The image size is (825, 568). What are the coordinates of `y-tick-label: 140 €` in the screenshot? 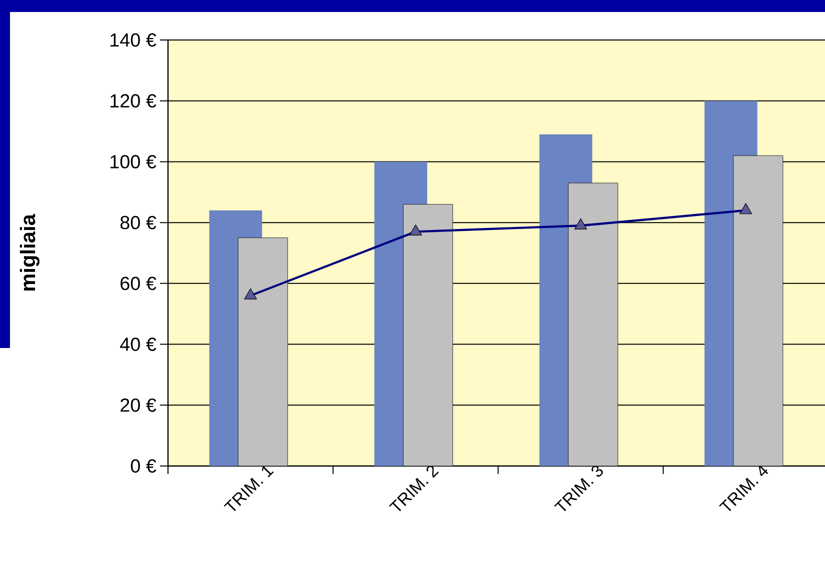 It's located at (133, 40).